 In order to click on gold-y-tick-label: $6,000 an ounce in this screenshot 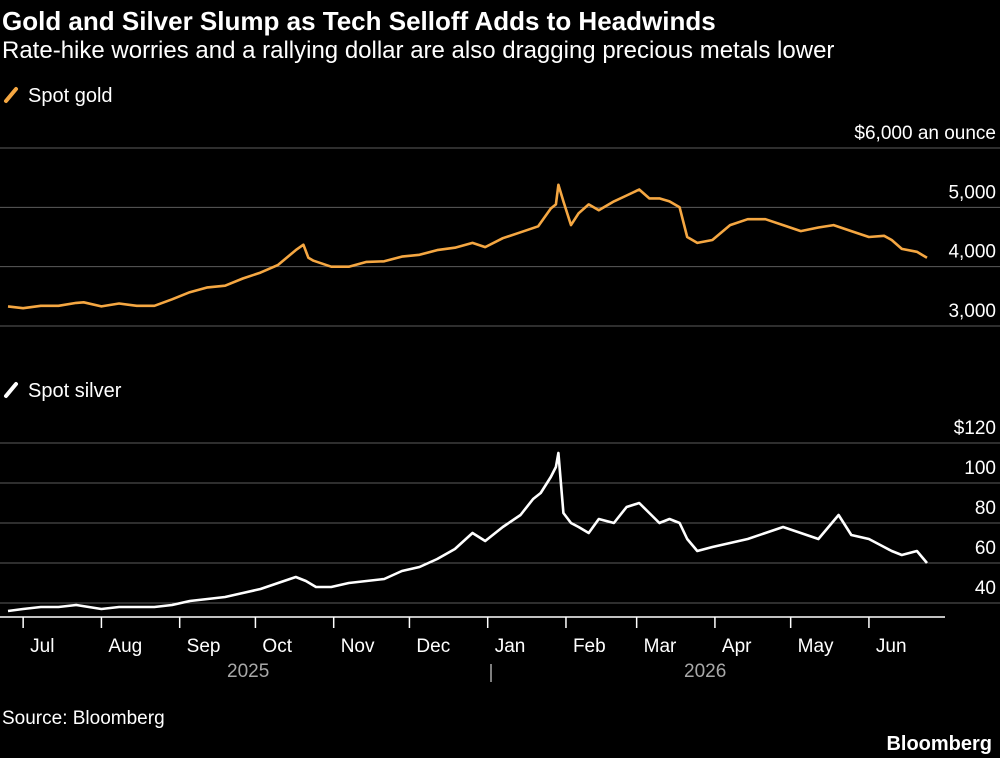, I will do `click(925, 133)`.